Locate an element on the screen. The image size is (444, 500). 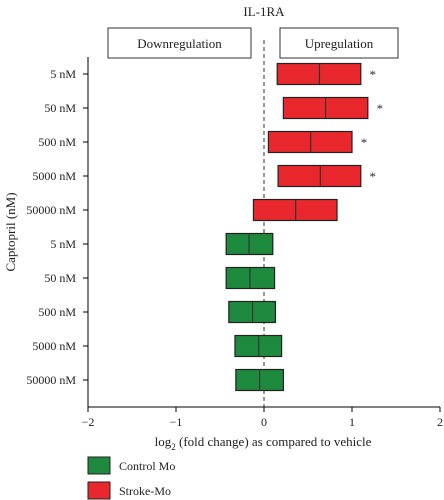
upregulation-box is located at coordinates (339, 43).